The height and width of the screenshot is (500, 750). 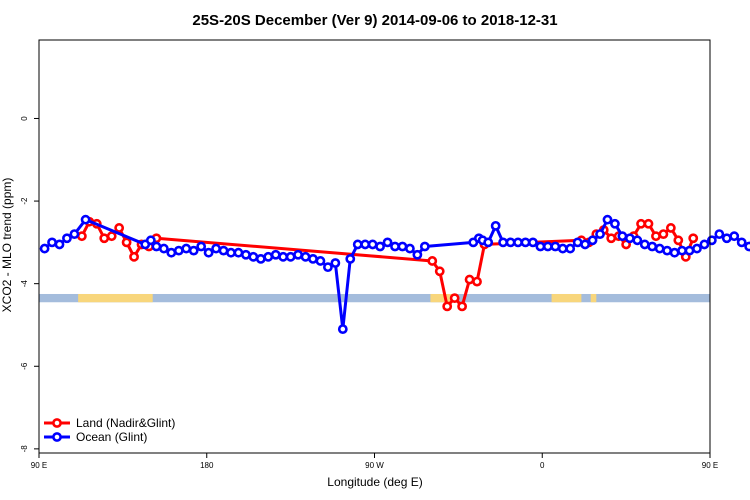 I want to click on x-tick-label: 180, so click(x=207, y=465).